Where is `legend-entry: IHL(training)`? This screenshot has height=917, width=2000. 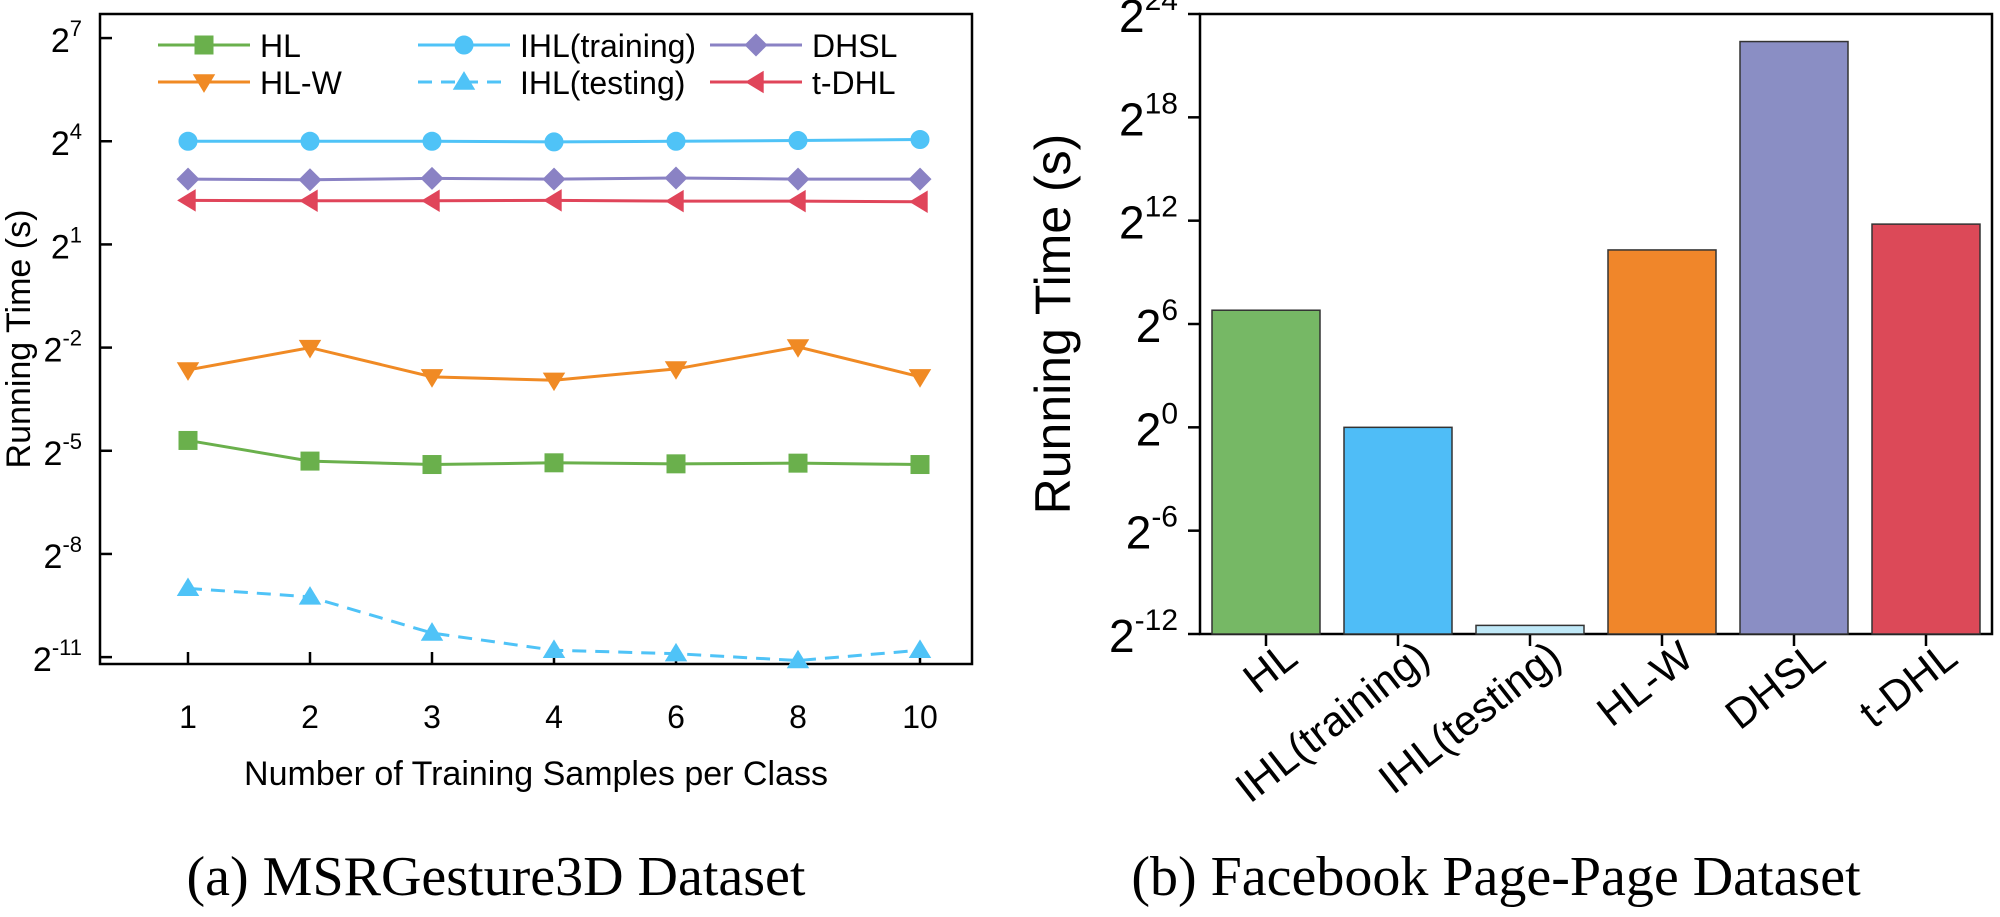 legend-entry: IHL(training) is located at coordinates (557, 46).